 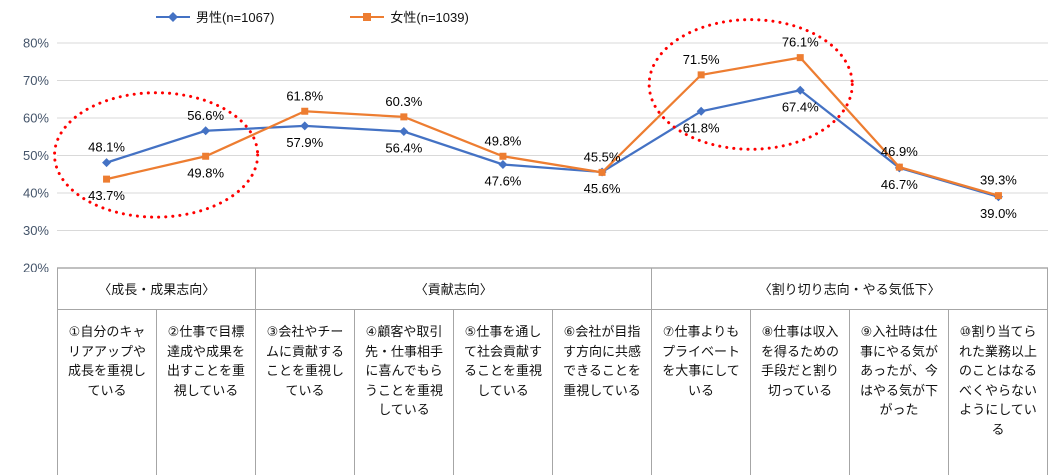 What do you see at coordinates (36, 267) in the screenshot?
I see `y-tick-label: 20%` at bounding box center [36, 267].